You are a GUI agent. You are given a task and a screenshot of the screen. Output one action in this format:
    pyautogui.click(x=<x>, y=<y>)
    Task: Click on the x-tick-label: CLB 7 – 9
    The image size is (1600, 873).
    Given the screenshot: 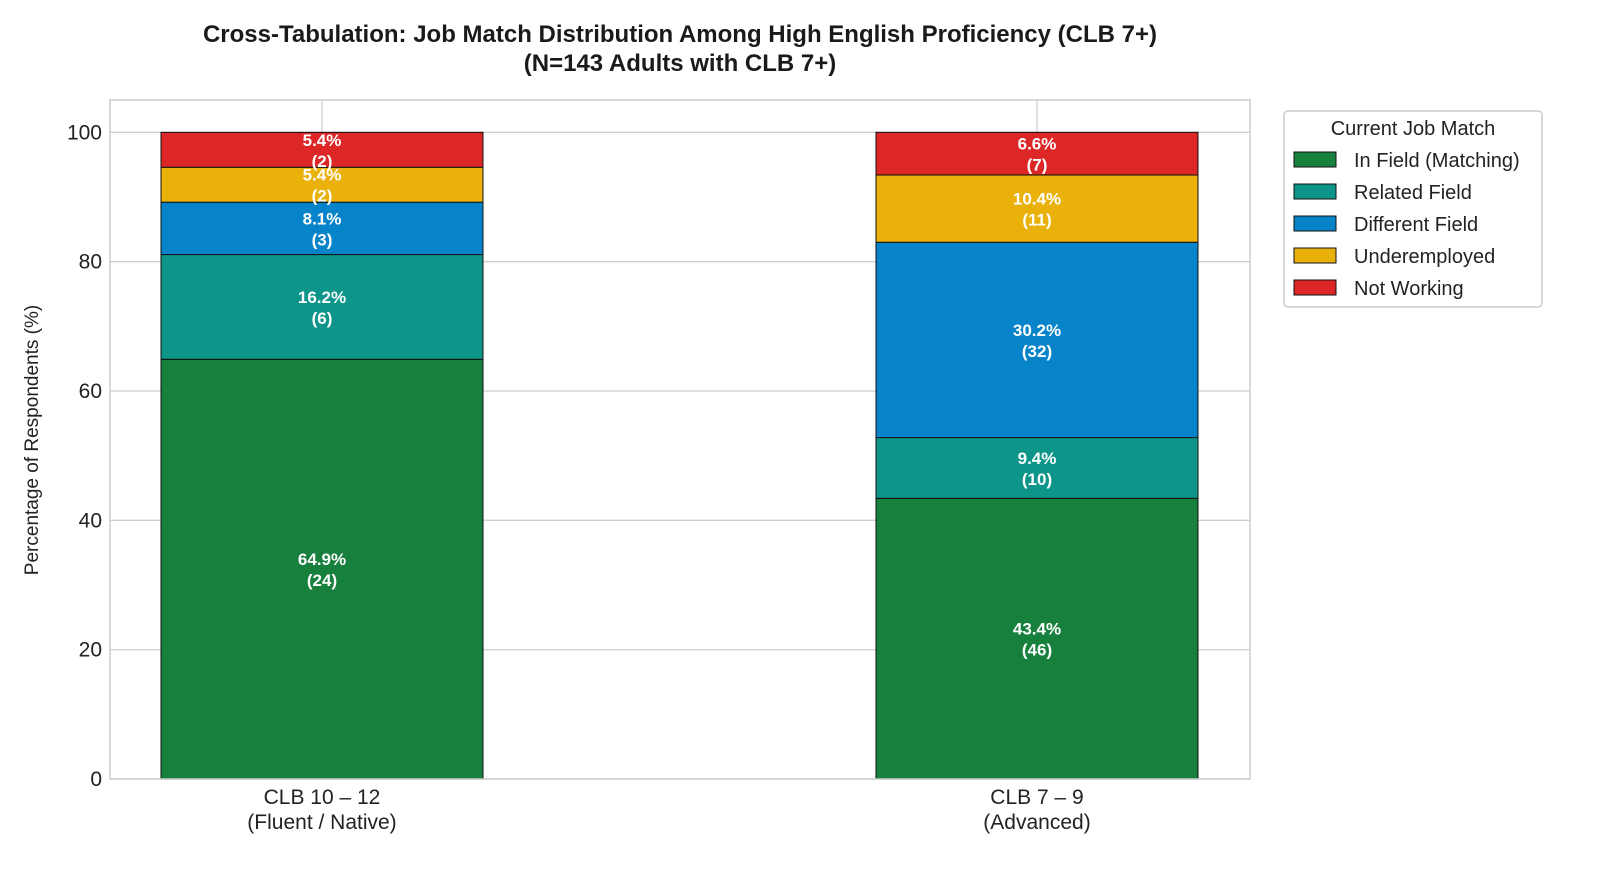 What is the action you would take?
    pyautogui.click(x=1036, y=797)
    